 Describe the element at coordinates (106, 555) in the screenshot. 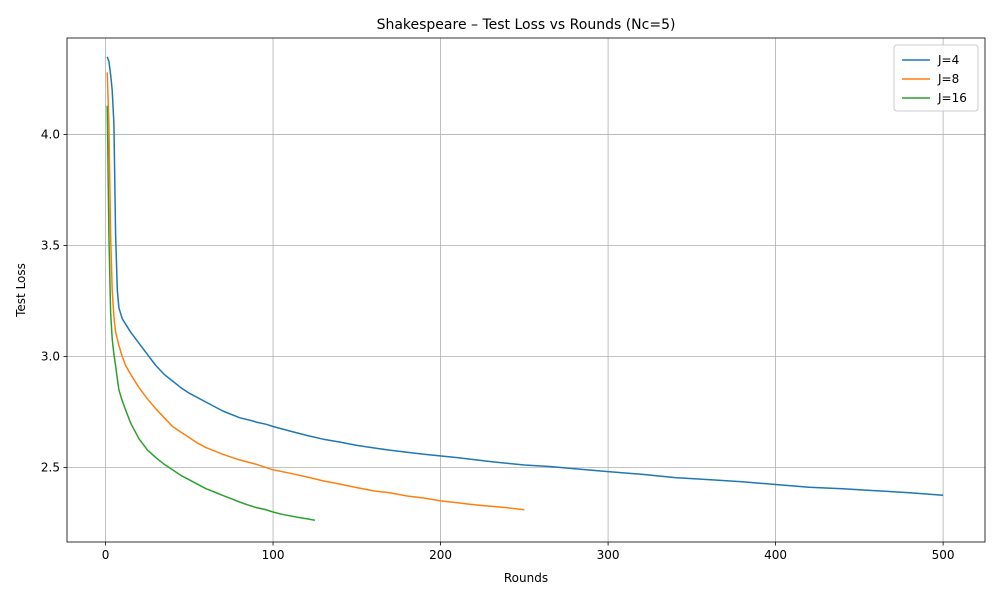

I see `x-tick-label: 0` at that location.